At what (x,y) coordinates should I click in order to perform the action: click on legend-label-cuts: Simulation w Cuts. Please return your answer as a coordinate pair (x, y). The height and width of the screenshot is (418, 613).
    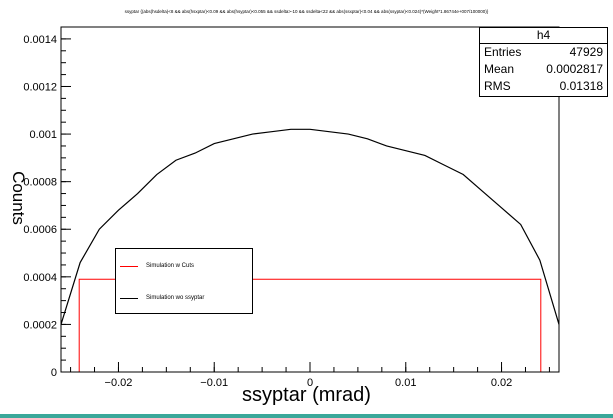
    Looking at the image, I should click on (170, 266).